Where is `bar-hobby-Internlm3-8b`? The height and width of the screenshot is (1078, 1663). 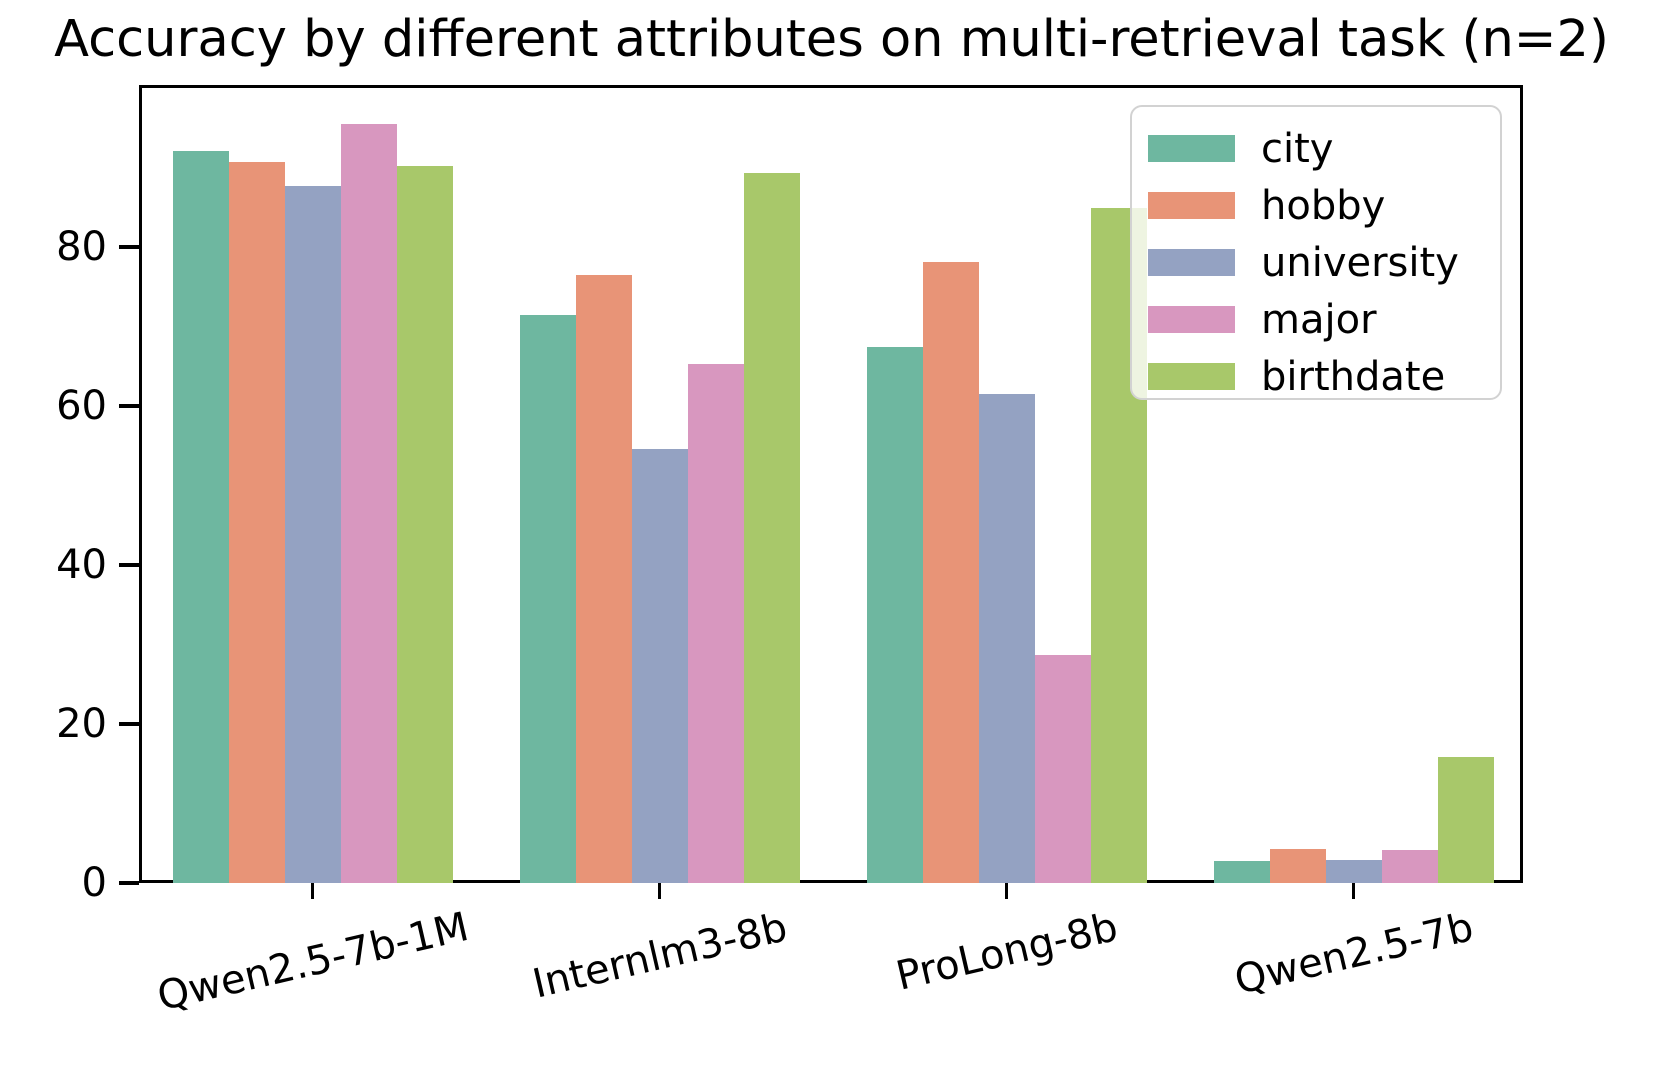 bar-hobby-Internlm3-8b is located at coordinates (603, 578).